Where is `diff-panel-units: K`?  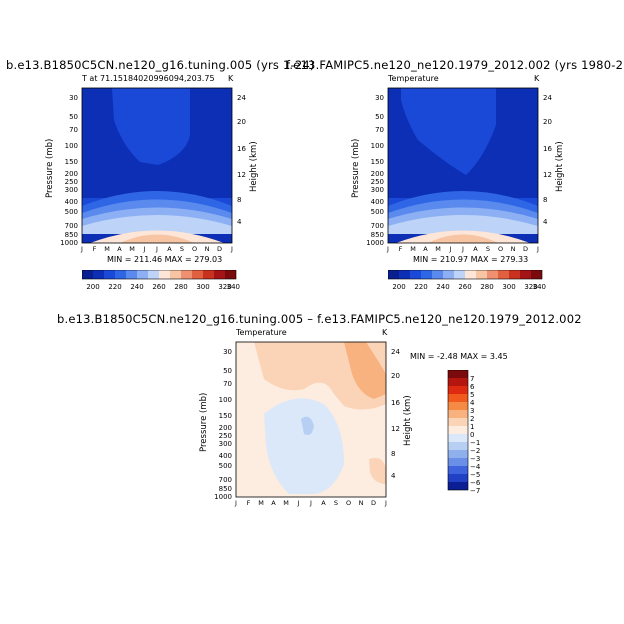
diff-panel-units: K is located at coordinates (385, 332).